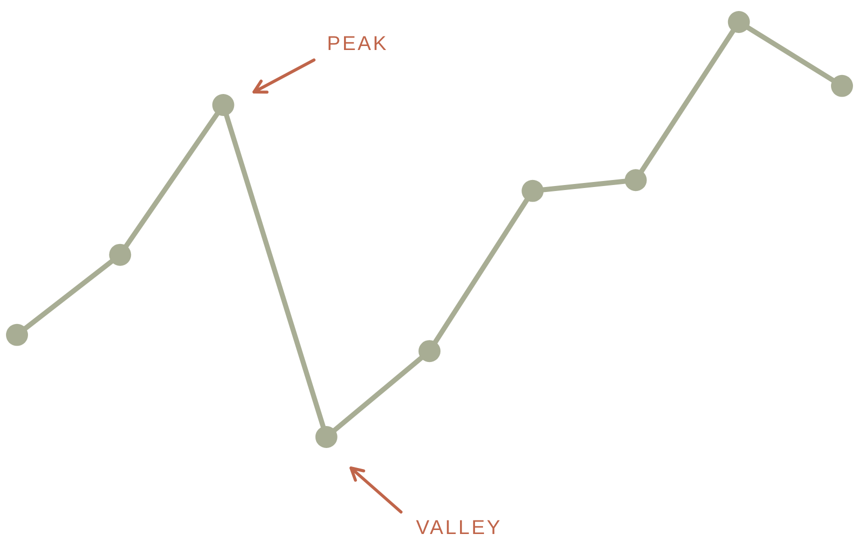 The image size is (856, 539). I want to click on text: VALLEY, so click(459, 528).